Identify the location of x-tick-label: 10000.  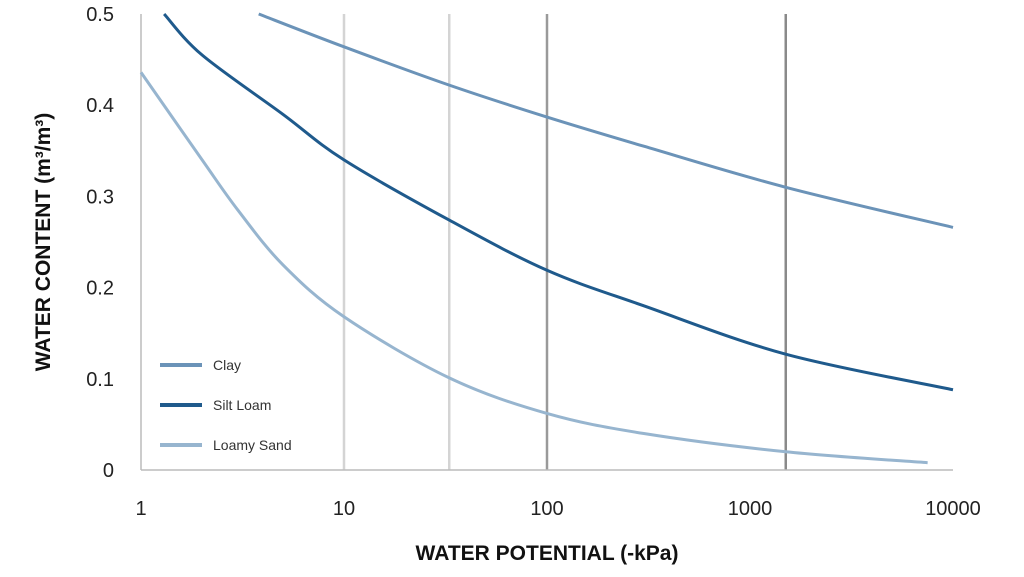
(953, 509).